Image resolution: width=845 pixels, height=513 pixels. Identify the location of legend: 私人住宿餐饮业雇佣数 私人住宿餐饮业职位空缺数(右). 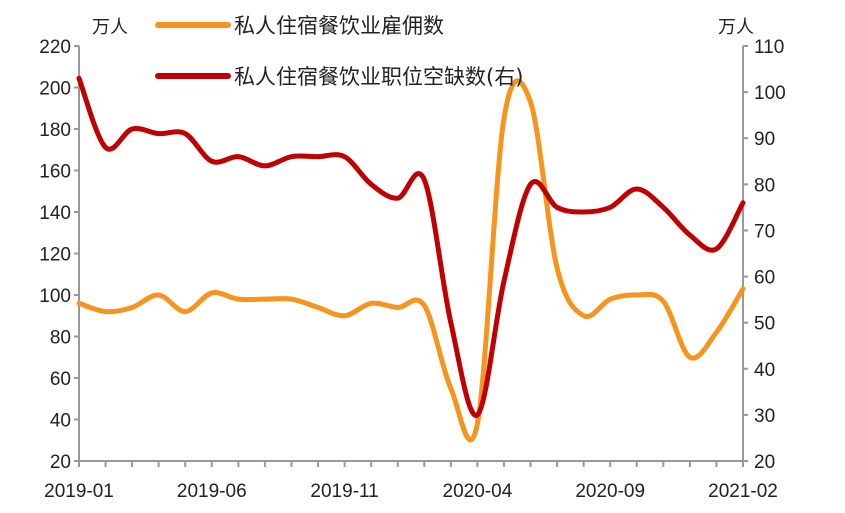
(339, 51).